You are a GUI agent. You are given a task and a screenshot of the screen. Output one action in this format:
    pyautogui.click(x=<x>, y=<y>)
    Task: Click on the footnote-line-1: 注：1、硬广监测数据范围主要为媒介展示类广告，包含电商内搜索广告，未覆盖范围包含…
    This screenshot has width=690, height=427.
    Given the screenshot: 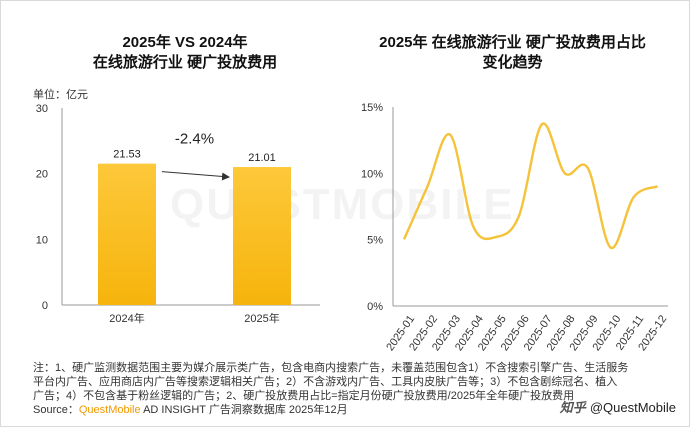 What is the action you would take?
    pyautogui.click(x=331, y=368)
    